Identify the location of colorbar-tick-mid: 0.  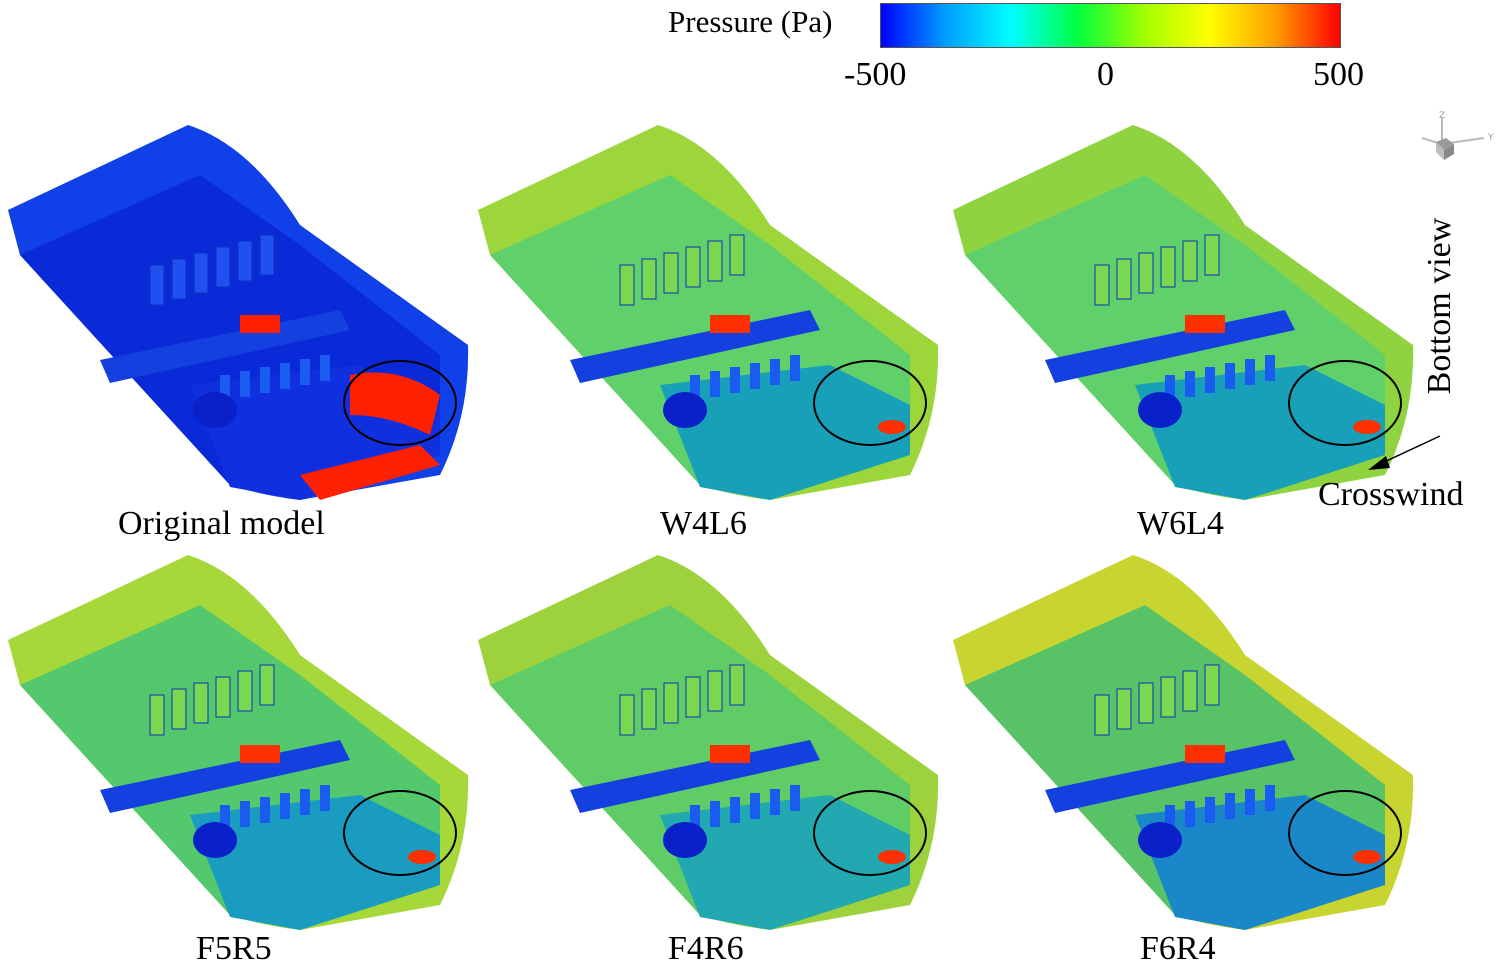
(1105, 74).